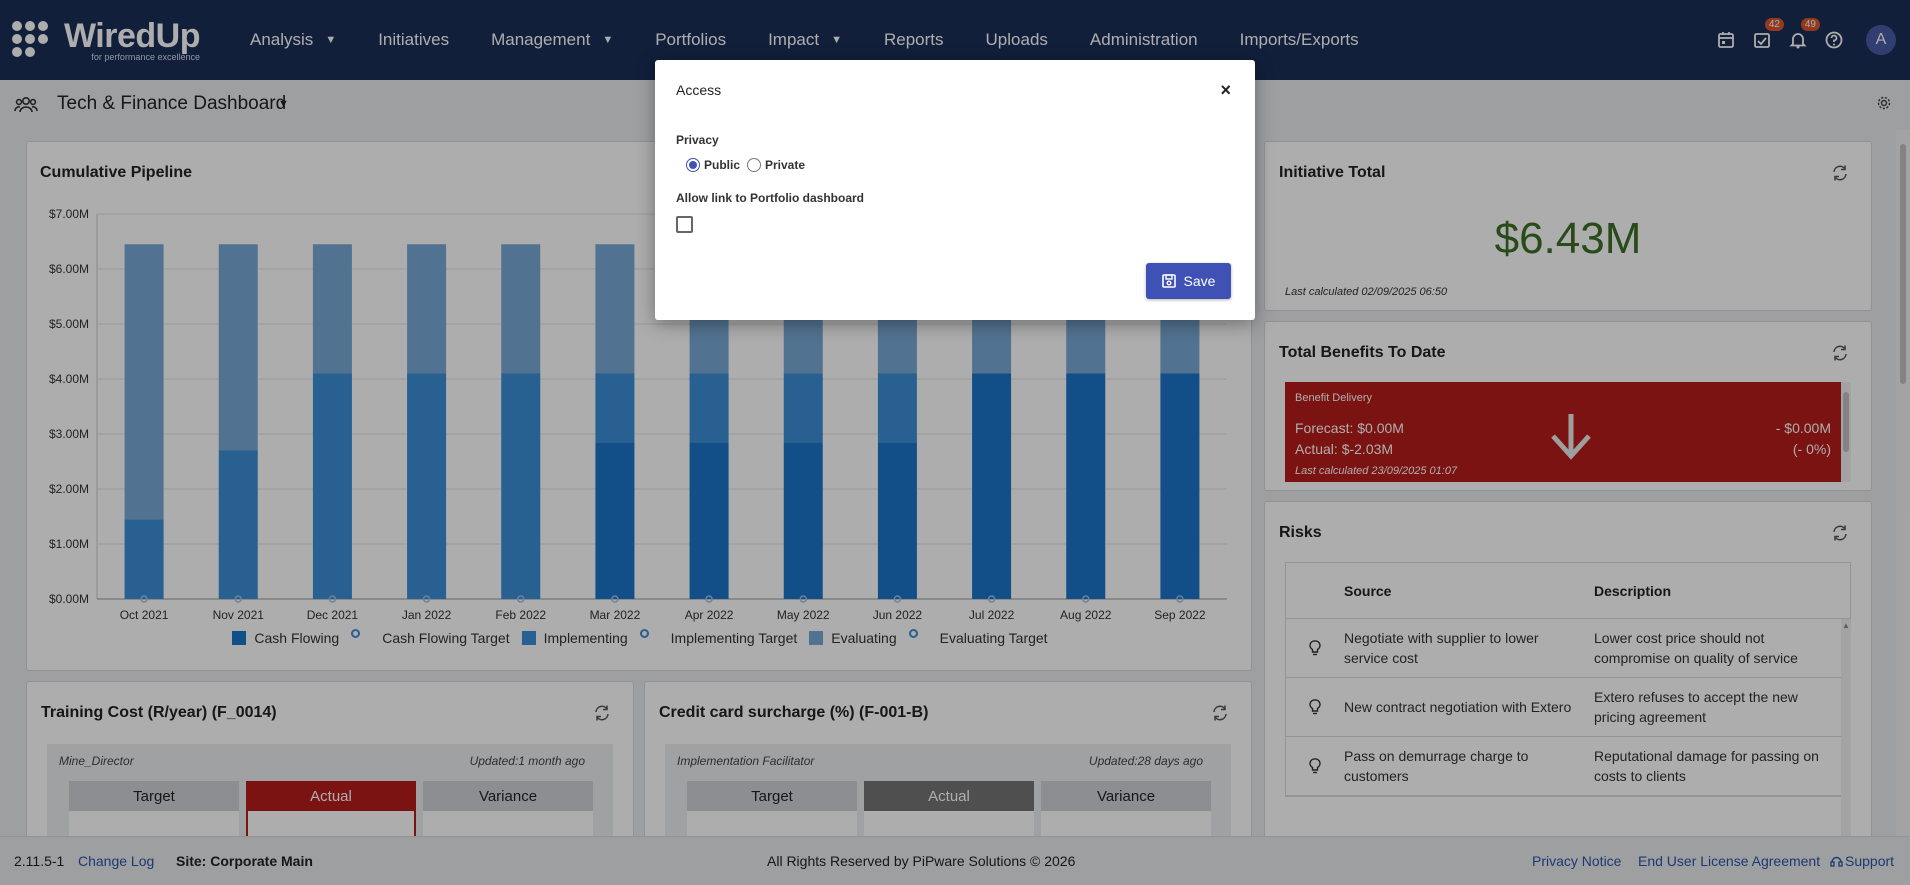  What do you see at coordinates (1846, 729) in the screenshot?
I see `risks-scrollbar: ▲` at bounding box center [1846, 729].